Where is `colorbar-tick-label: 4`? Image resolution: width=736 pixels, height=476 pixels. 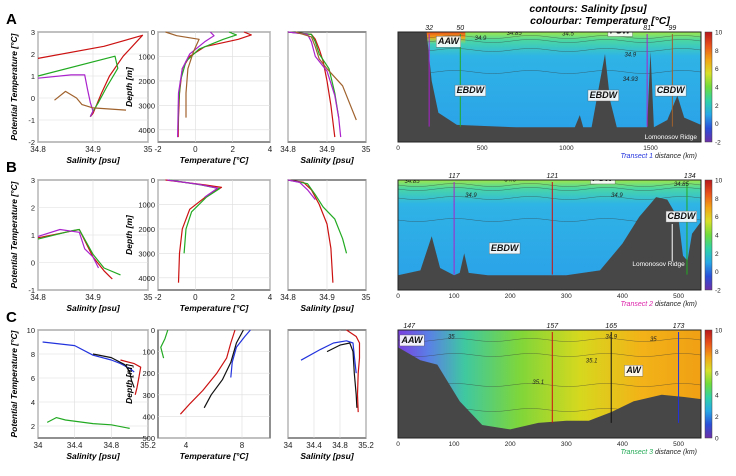 colorbar-tick-label: 4 is located at coordinates (717, 236).